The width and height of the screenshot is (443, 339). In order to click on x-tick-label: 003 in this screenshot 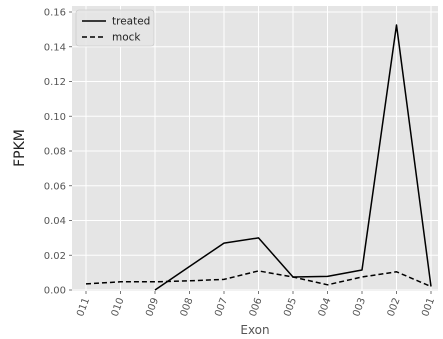, I will do `click(359, 307)`.